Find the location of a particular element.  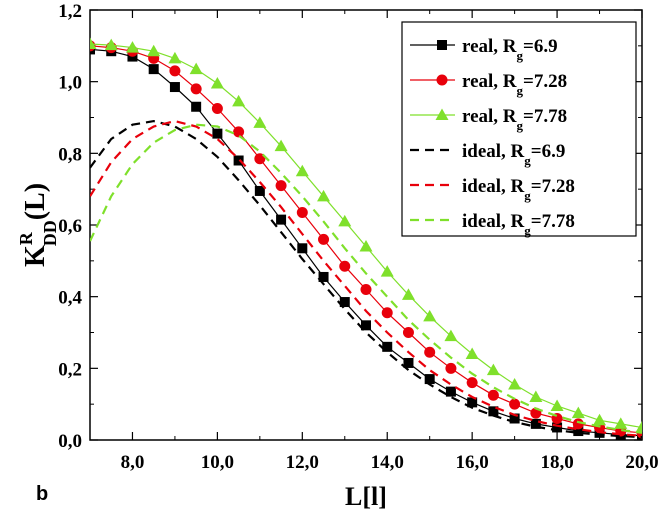

legend-label: real, Rg=7.78 is located at coordinates (514, 119).